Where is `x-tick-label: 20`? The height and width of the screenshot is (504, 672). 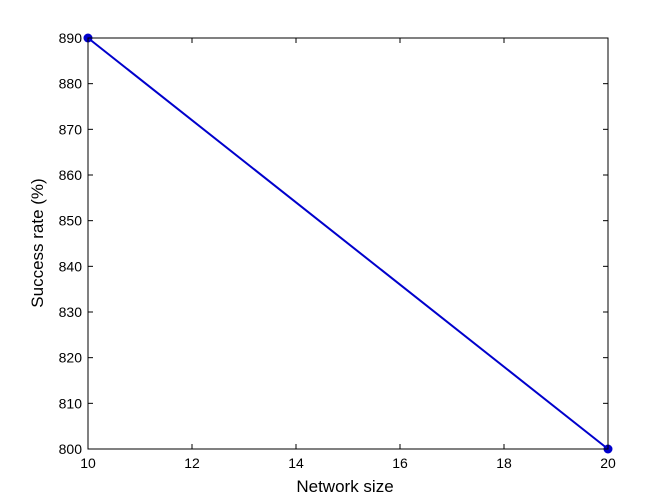
x-tick-label: 20 is located at coordinates (608, 463).